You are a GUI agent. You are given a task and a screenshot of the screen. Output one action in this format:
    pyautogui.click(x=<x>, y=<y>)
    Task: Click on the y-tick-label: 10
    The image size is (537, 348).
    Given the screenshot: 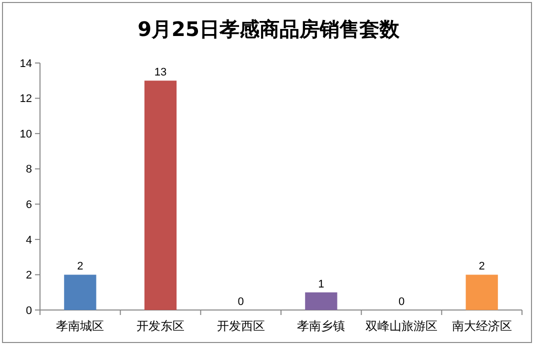 What is the action you would take?
    pyautogui.click(x=26, y=134)
    